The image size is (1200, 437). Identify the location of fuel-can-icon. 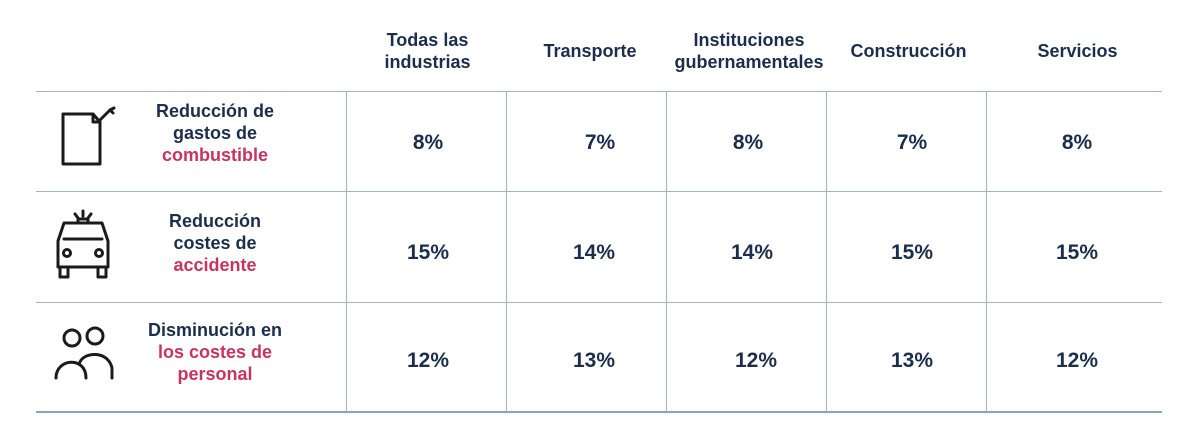
(88, 136).